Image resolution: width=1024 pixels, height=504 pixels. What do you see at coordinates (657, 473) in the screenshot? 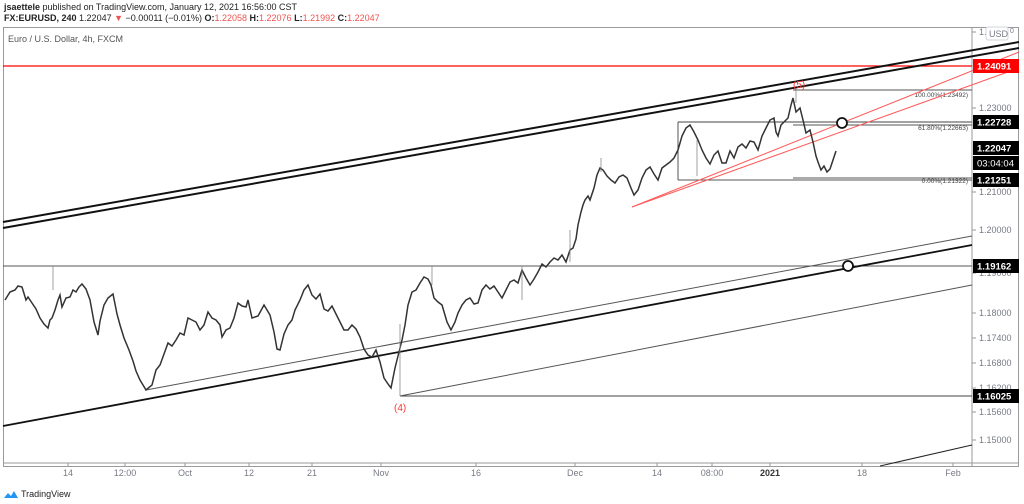
I see `xtick-14-dec: 14` at bounding box center [657, 473].